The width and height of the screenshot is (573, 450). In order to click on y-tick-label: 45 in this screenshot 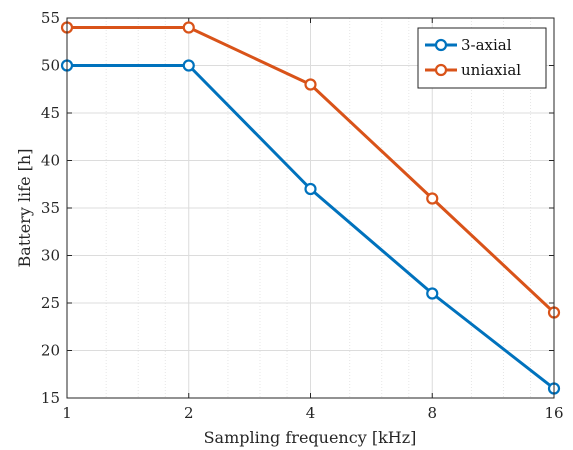, I will do `click(50, 113)`.